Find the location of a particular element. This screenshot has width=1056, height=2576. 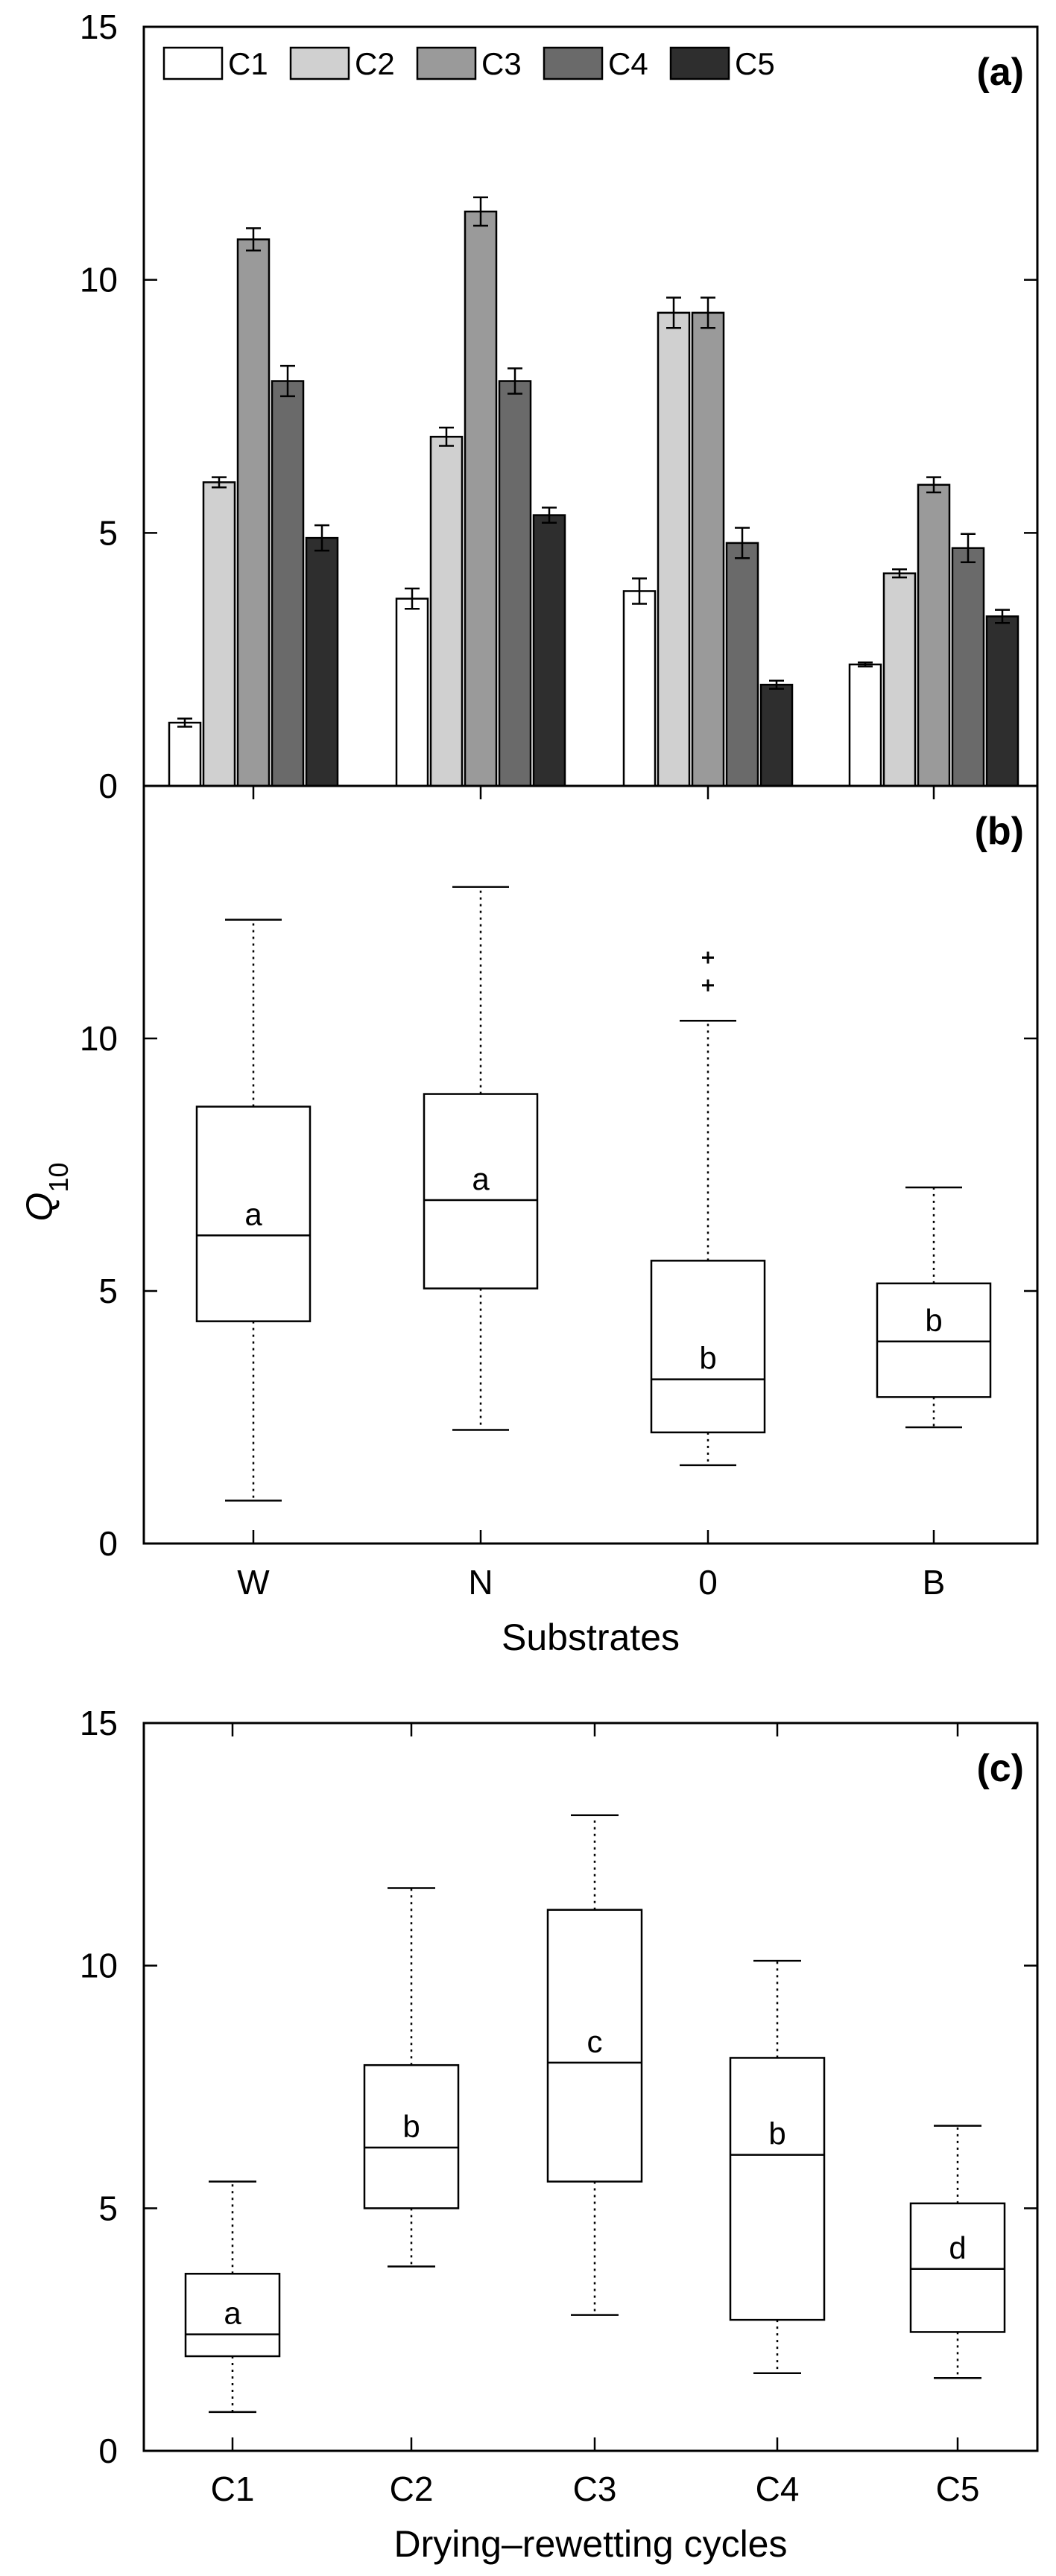

panel-b-xtick-label: N is located at coordinates (481, 1583).